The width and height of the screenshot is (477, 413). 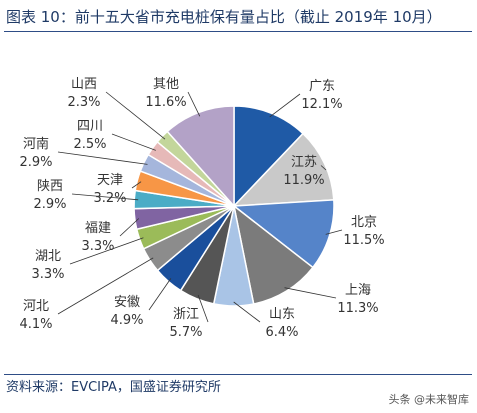 What do you see at coordinates (238, 31) in the screenshot?
I see `title-divider` at bounding box center [238, 31].